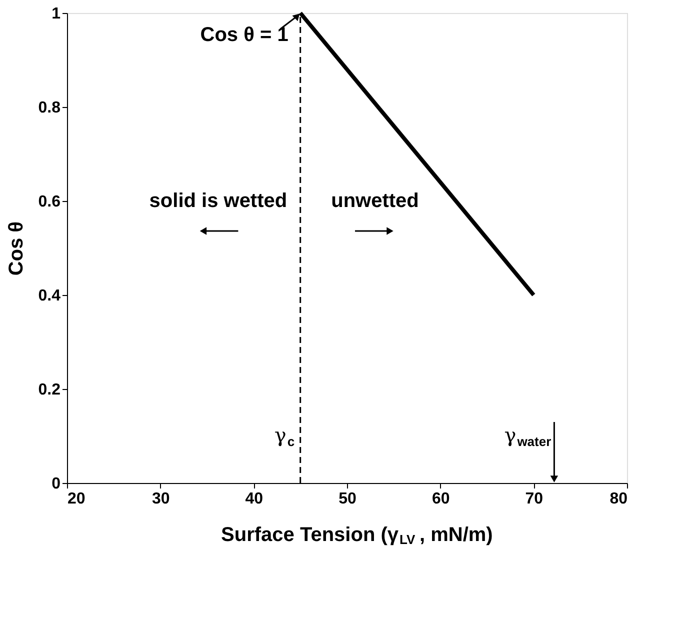  What do you see at coordinates (49, 296) in the screenshot?
I see `y-tick-label: 0.4` at bounding box center [49, 296].